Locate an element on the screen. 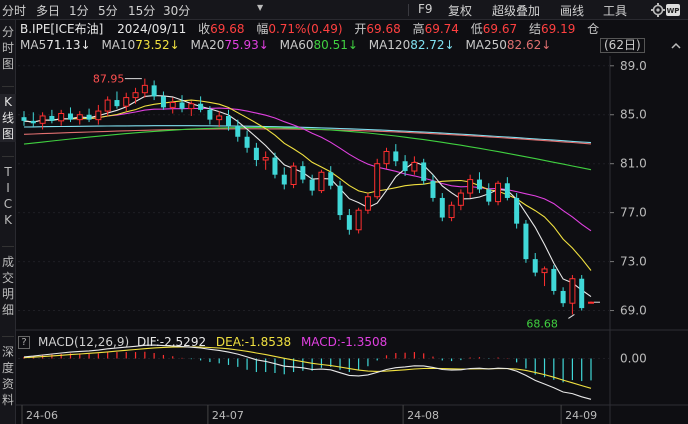 This screenshot has width=688, height=424. wp-icon: WP is located at coordinates (673, 10).